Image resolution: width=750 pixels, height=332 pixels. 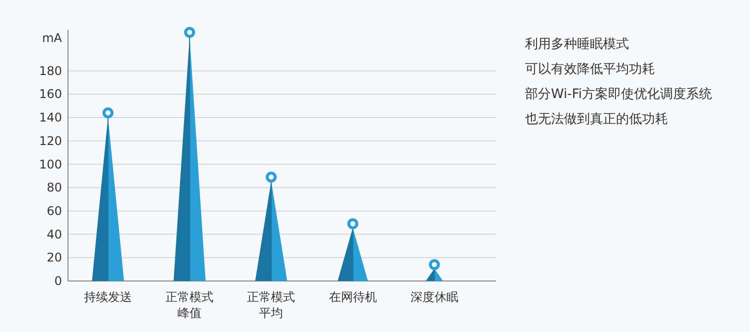 What do you see at coordinates (50, 94) in the screenshot?
I see `y-tick-label: 160` at bounding box center [50, 94].